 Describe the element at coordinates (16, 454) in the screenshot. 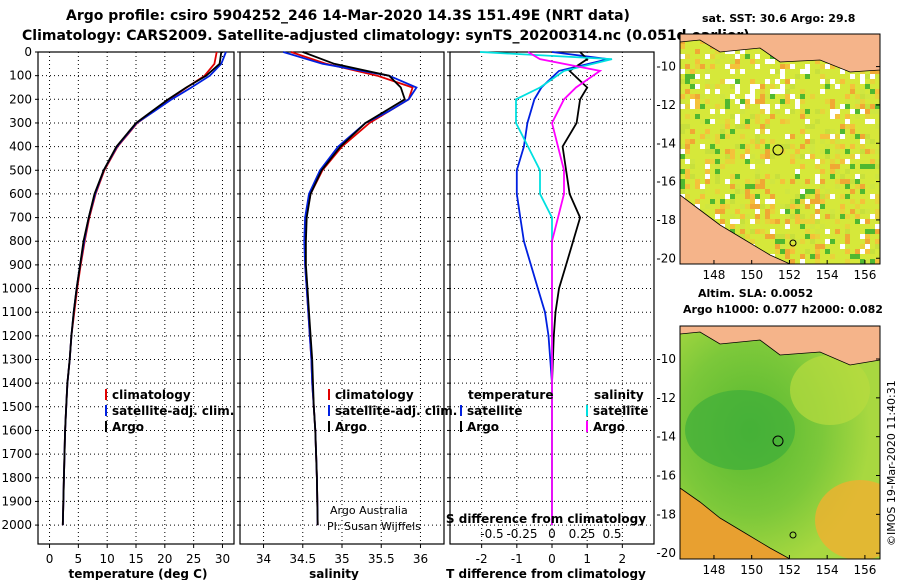

I see `y-tick-label: 1700` at that location.